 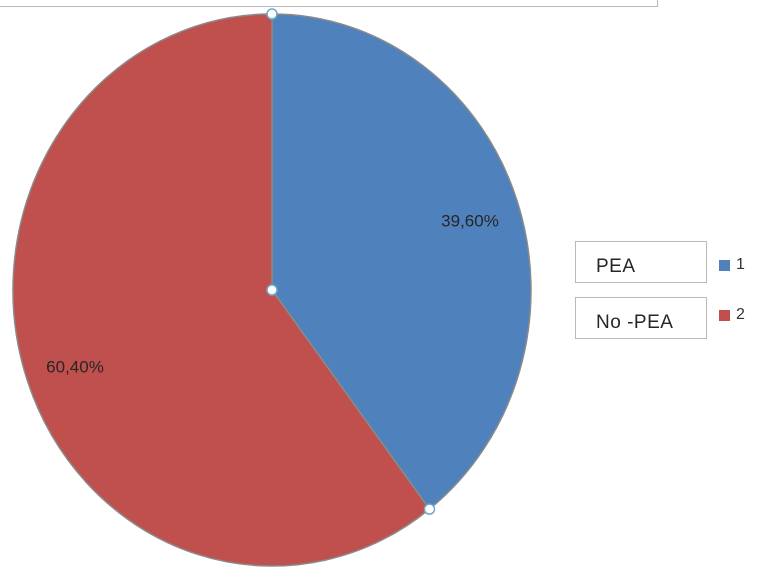 What do you see at coordinates (740, 314) in the screenshot?
I see `legend-label-2: 2` at bounding box center [740, 314].